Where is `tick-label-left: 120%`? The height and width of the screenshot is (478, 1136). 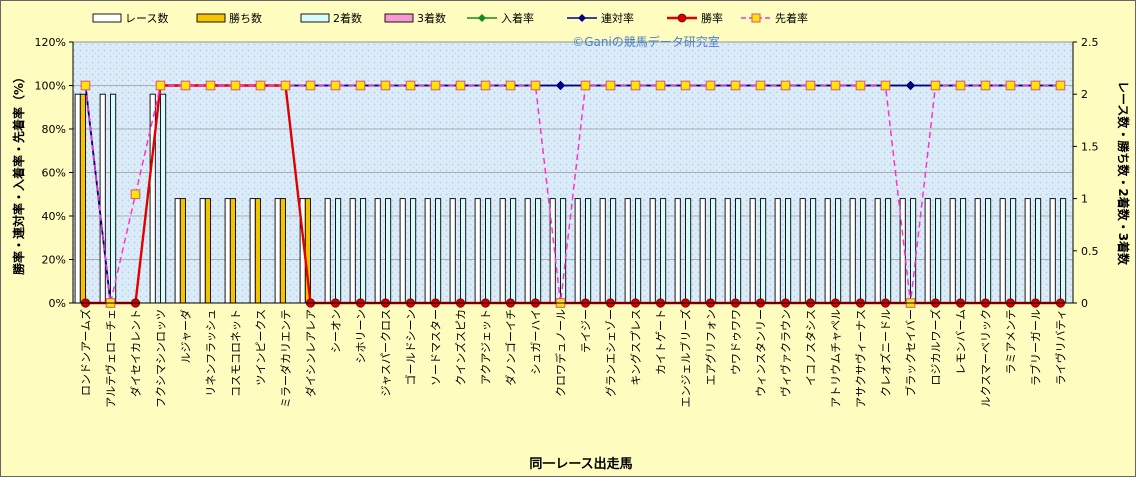 tick-label-left: 120% is located at coordinates (50, 42).